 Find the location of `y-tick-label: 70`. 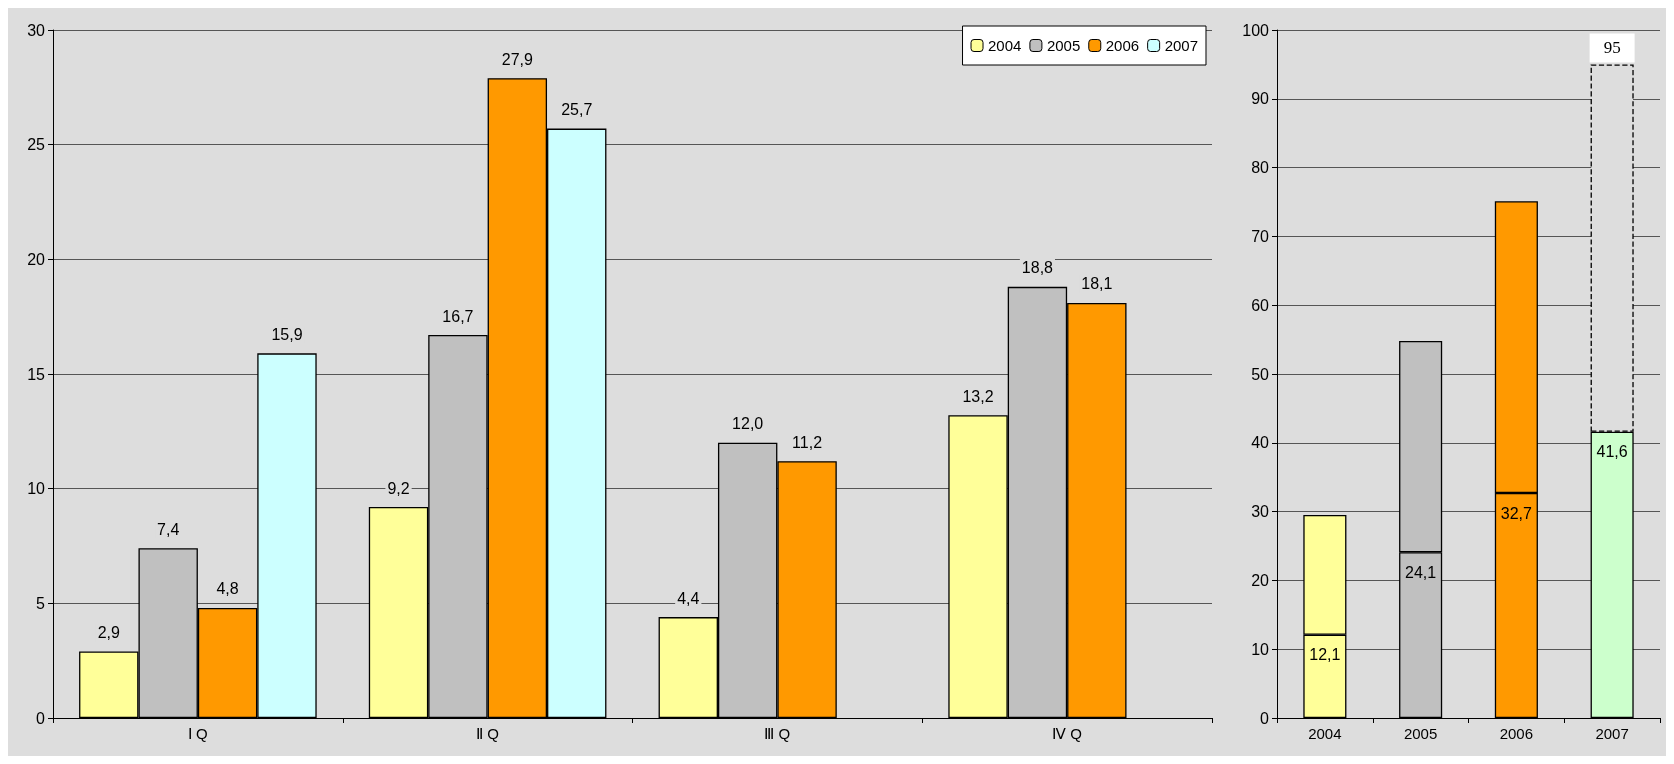

y-tick-label: 70 is located at coordinates (1260, 236).